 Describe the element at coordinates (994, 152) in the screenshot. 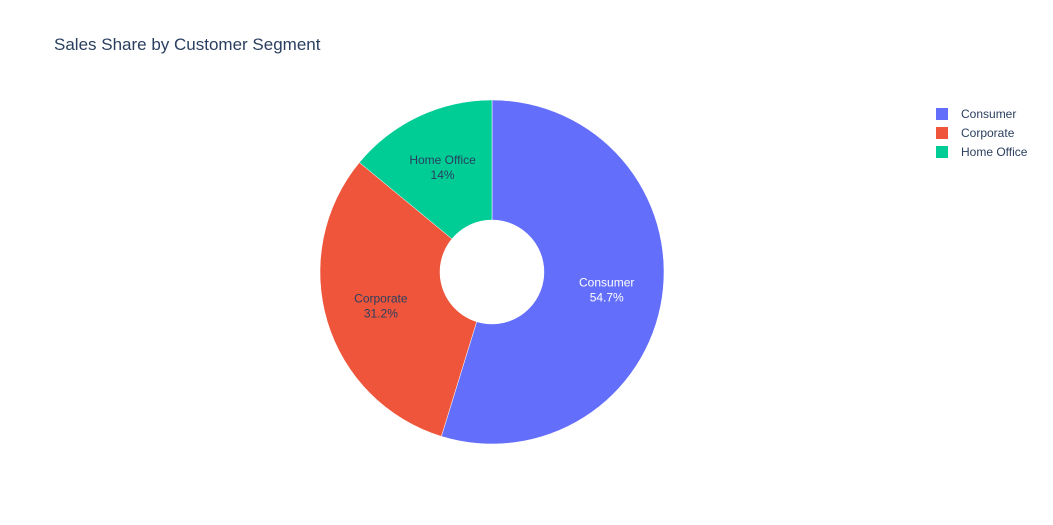

I see `legend-label-home-office: Home Office` at that location.